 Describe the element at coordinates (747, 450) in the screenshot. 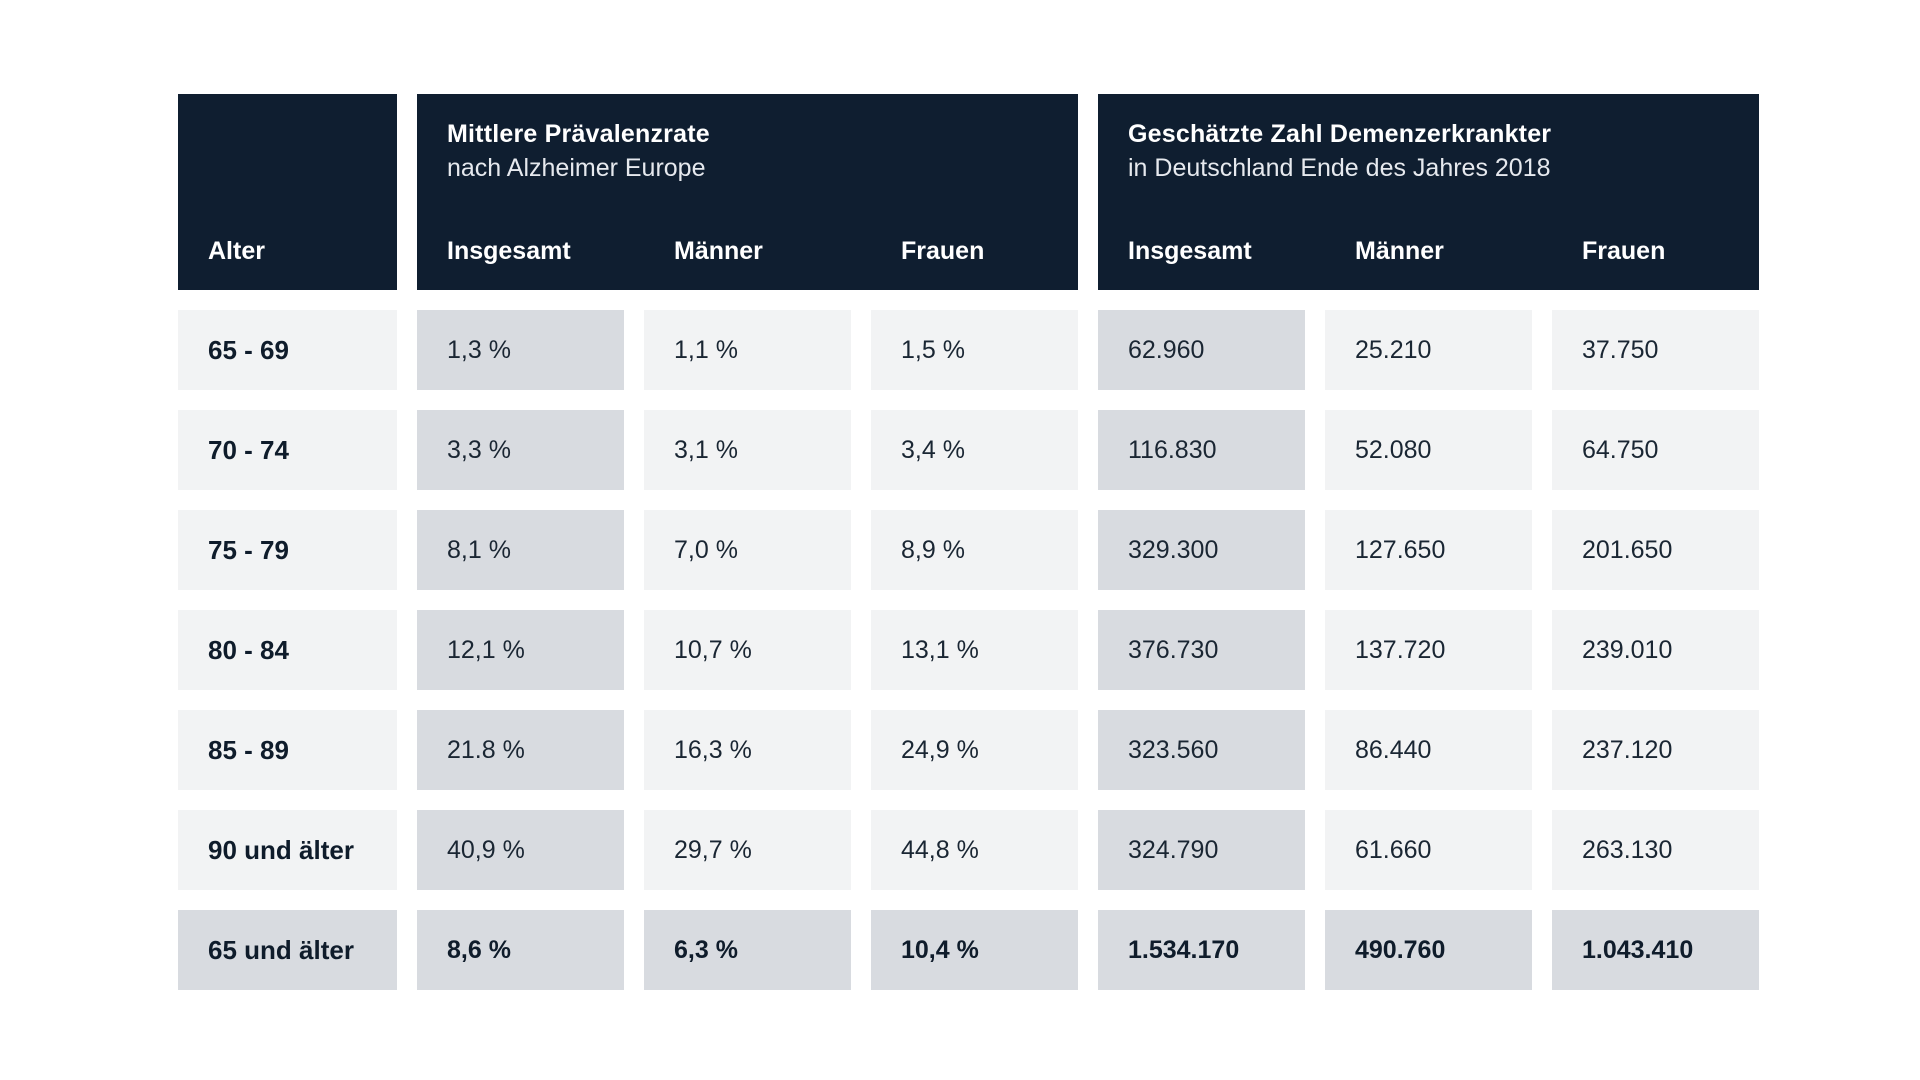

I see `prevalence-men-cell: 3,1 %` at that location.